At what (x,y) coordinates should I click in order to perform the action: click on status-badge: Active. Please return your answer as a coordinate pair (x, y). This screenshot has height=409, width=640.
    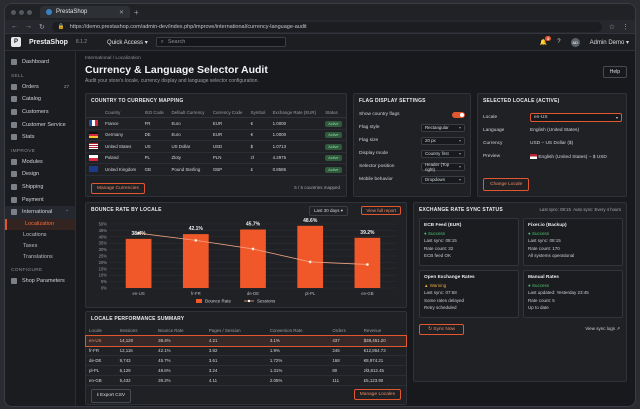
    Looking at the image, I should click on (333, 169).